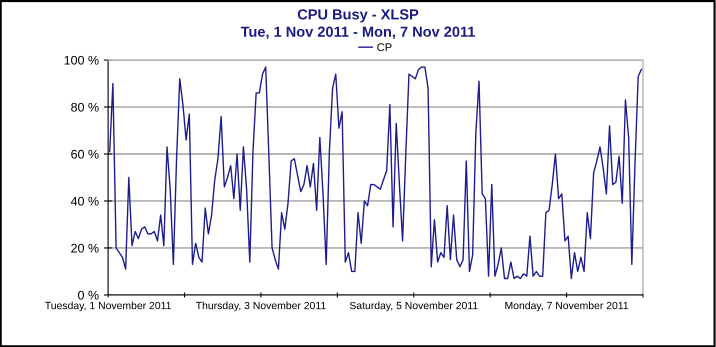 The width and height of the screenshot is (716, 347). What do you see at coordinates (85, 248) in the screenshot?
I see `y-tick-label: 20 %` at bounding box center [85, 248].